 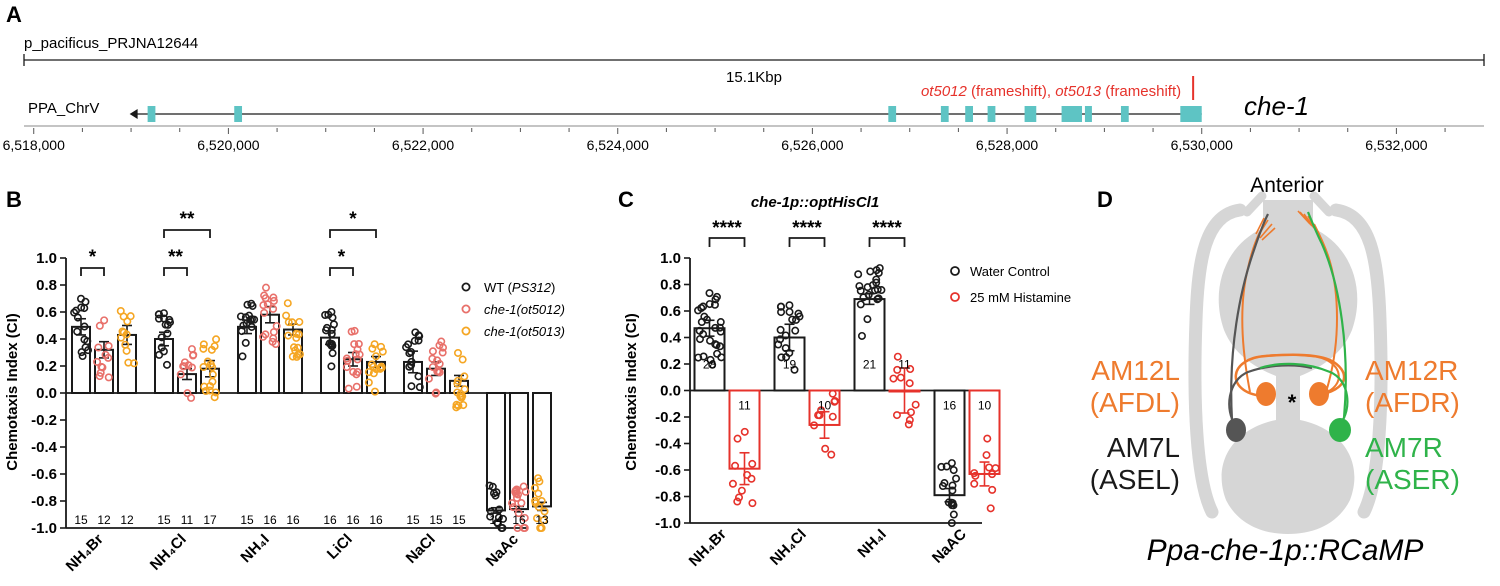 I want to click on am12r-label: AM12R, so click(x=1411, y=370).